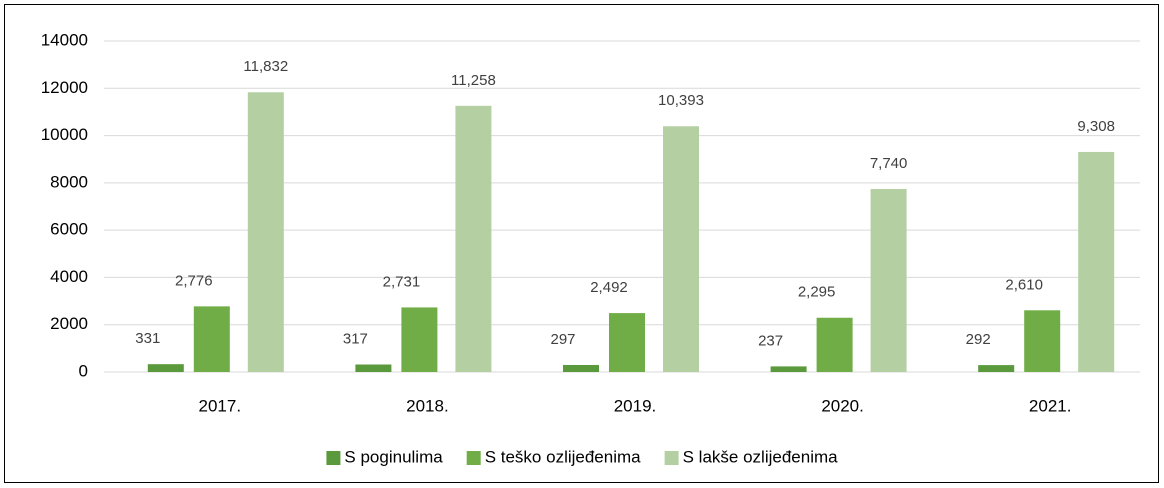  What do you see at coordinates (889, 163) in the screenshot?
I see `data-label: 7,740` at bounding box center [889, 163].